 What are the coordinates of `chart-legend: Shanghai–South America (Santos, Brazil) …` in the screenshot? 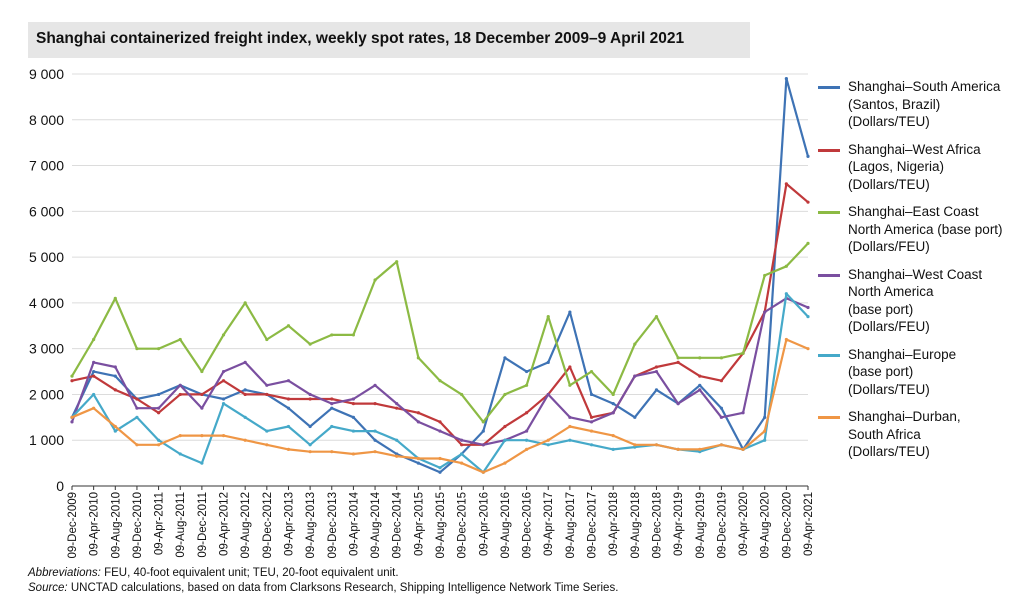 It's located at (918, 274).